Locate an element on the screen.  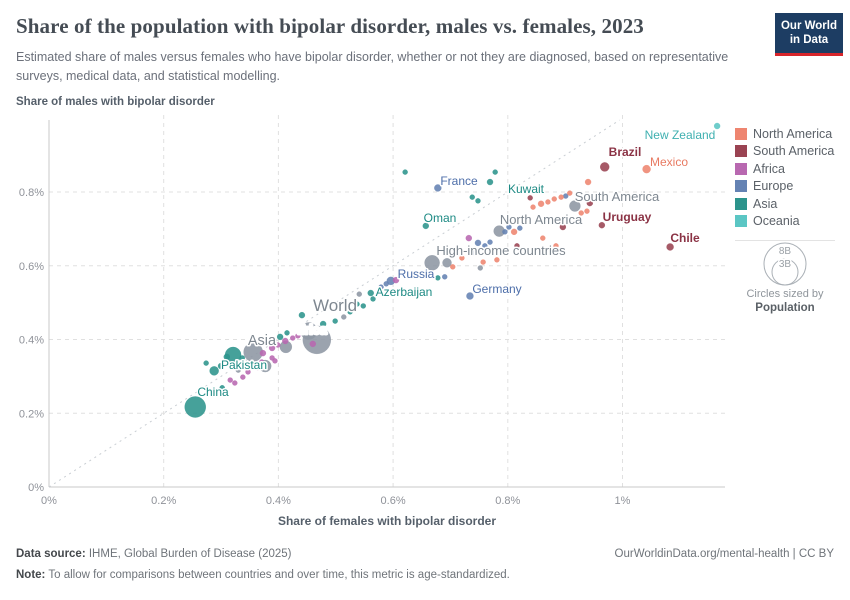
data-point-china is located at coordinates (195, 407).